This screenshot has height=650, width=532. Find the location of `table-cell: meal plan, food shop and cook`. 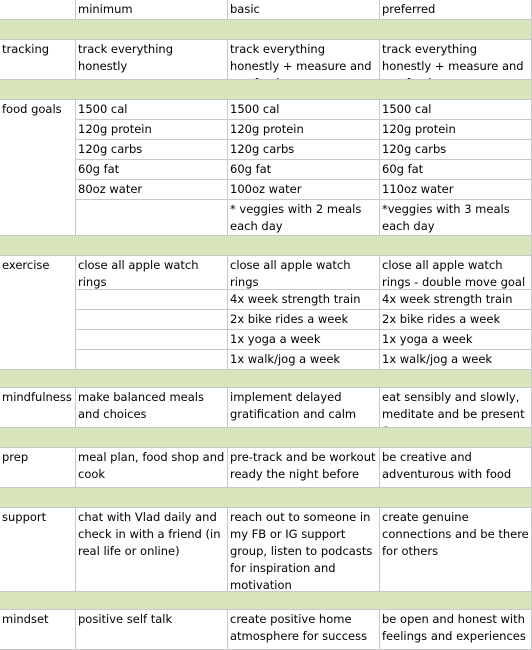

table-cell: meal plan, food shop and cook is located at coordinates (152, 468).